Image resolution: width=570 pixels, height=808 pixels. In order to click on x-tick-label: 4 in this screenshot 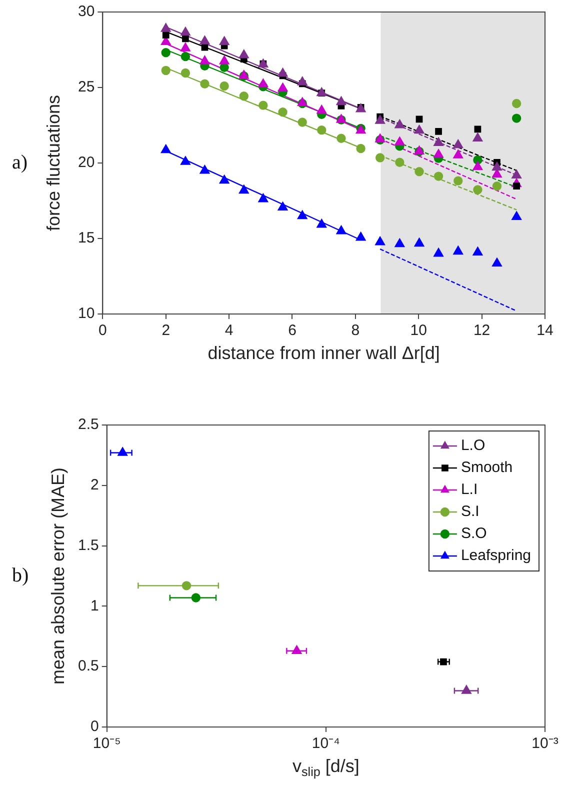, I will do `click(229, 331)`.